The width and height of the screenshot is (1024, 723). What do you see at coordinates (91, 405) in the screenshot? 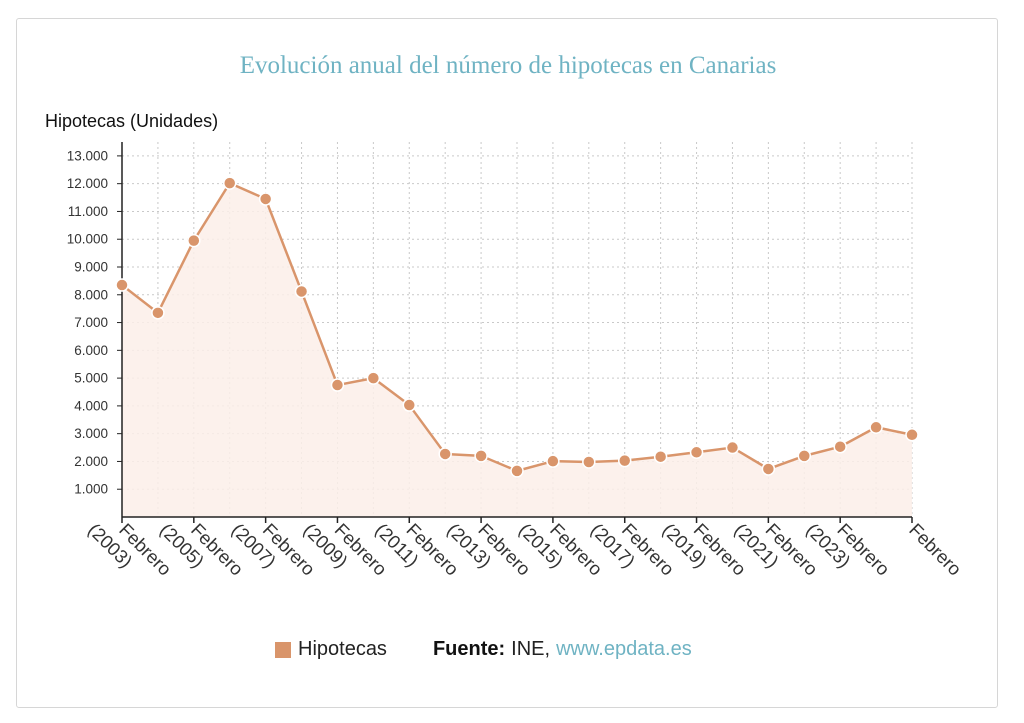
I see `y-tick-label: 4.000` at bounding box center [91, 405].